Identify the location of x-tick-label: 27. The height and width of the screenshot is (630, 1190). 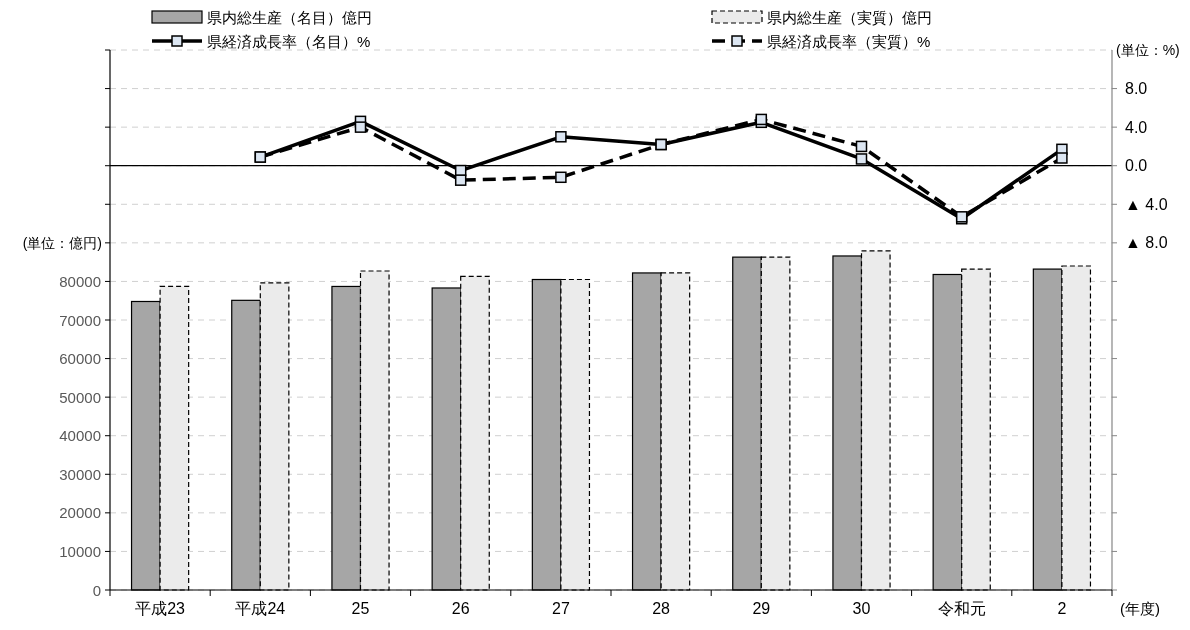
(561, 608).